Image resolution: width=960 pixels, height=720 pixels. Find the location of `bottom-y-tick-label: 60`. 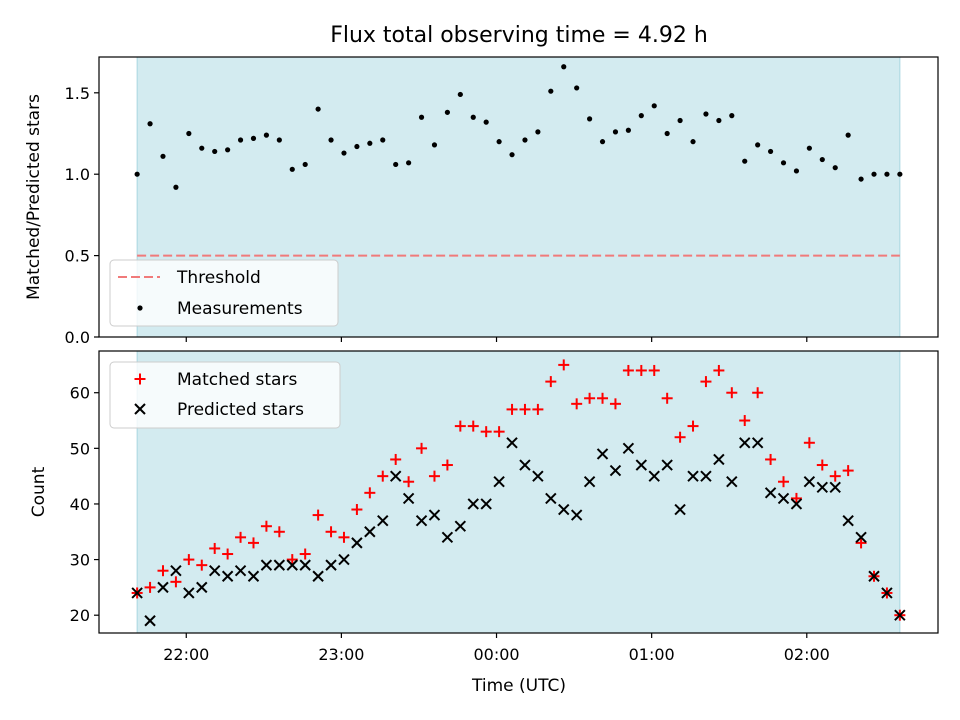

bottom-y-tick-label: 60 is located at coordinates (80, 393).